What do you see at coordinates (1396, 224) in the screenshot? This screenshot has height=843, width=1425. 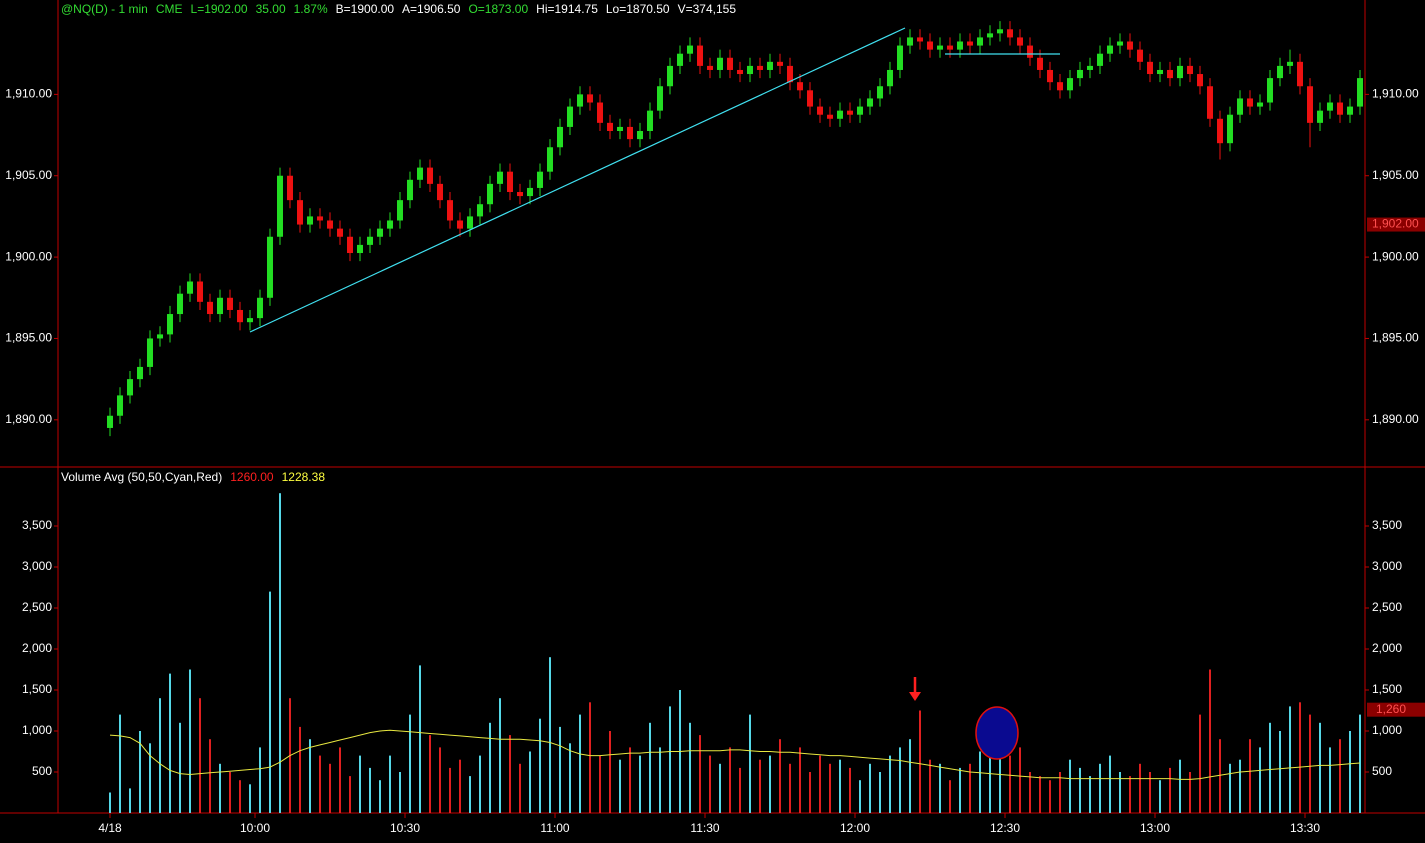 I see `last-price-box` at bounding box center [1396, 224].